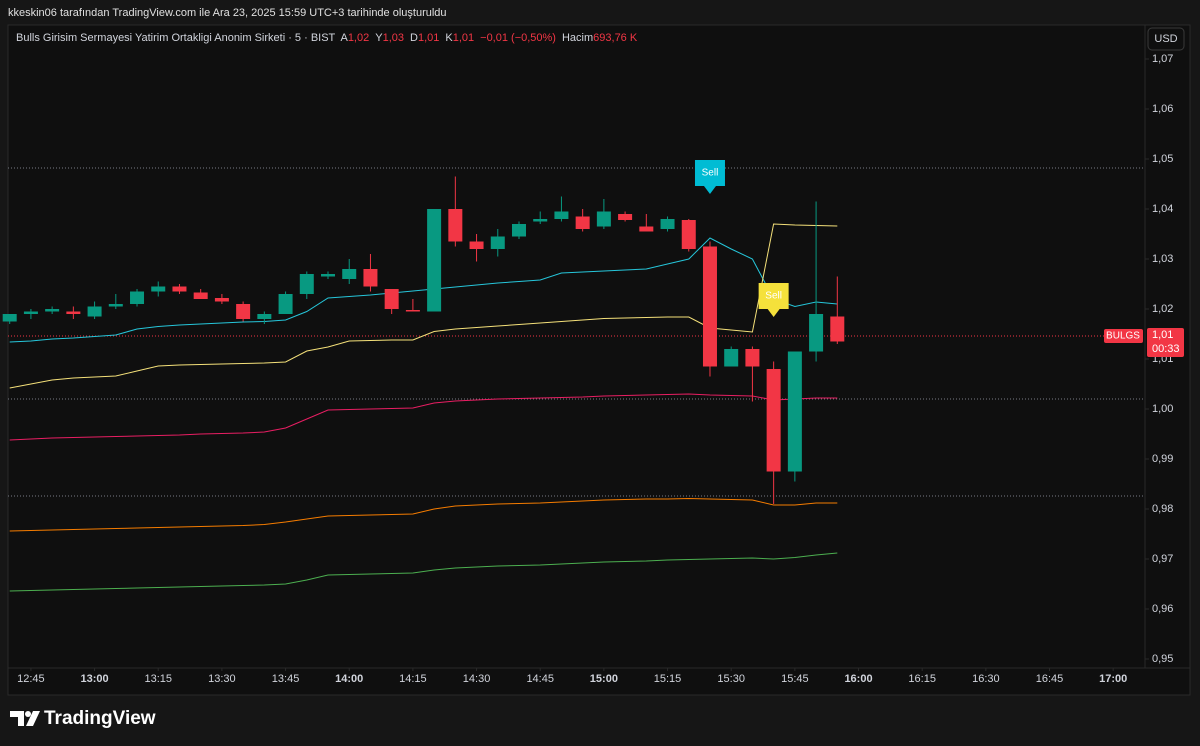 This screenshot has width=1200, height=746. Describe the element at coordinates (1162, 609) in the screenshot. I see `y-tick-label: 0,96` at that location.